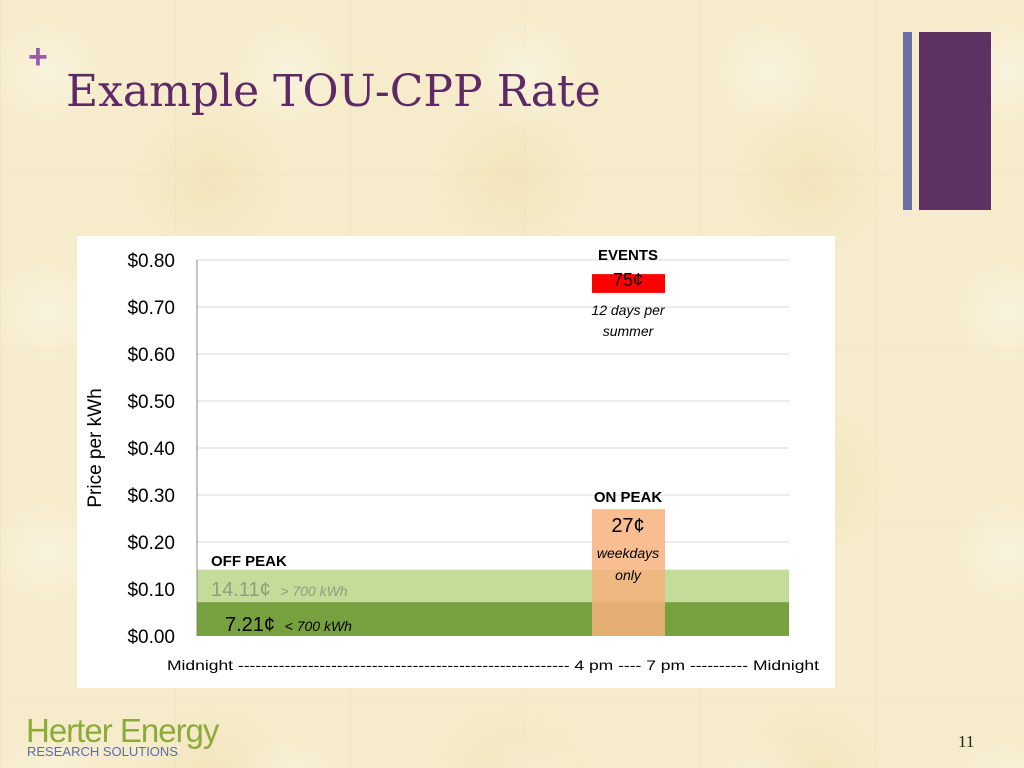 The image size is (1024, 768). What do you see at coordinates (314, 591) in the screenshot?
I see `off-peak-high-note: > 700 kWh` at bounding box center [314, 591].